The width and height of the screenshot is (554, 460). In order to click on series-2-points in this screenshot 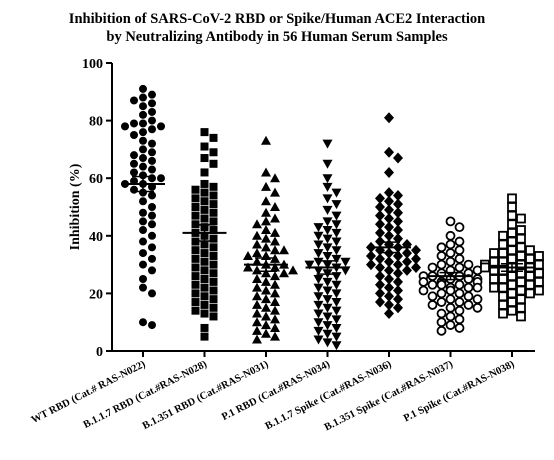, I will do `click(204, 234)`.